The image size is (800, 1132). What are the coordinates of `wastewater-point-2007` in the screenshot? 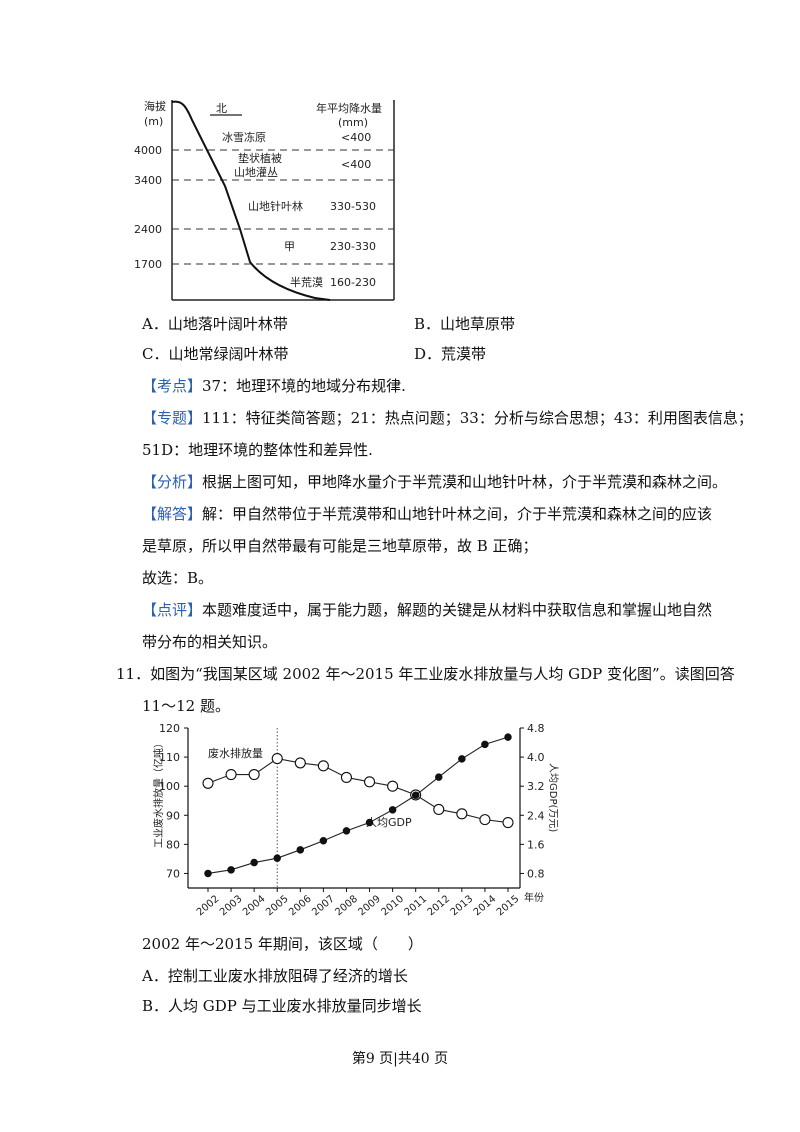 It's located at (323, 766).